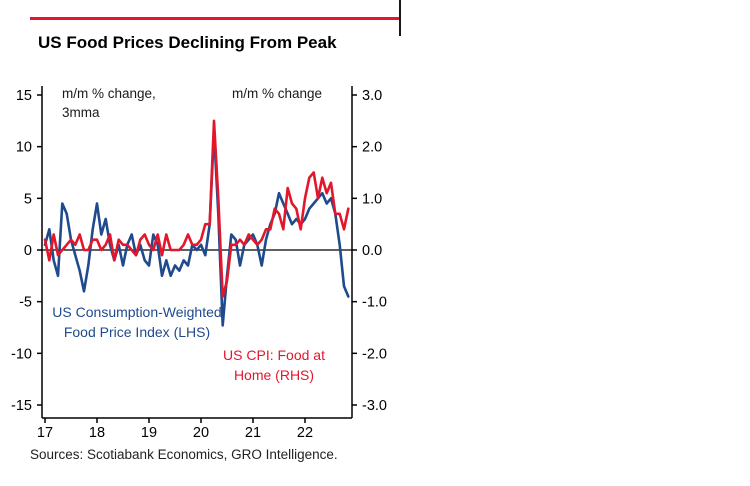 The image size is (750, 486). Describe the element at coordinates (374, 303) in the screenshot. I see `svg-text: -1.0` at that location.